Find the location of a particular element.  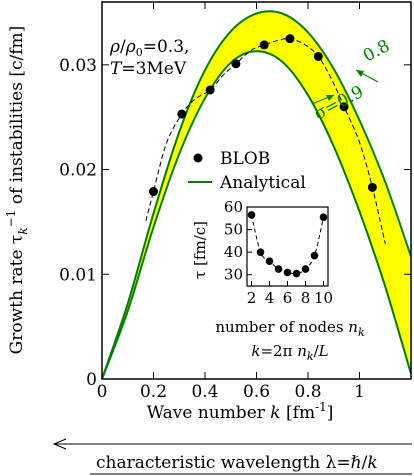

inset-x-tick-label-4: 10 is located at coordinates (323, 298).